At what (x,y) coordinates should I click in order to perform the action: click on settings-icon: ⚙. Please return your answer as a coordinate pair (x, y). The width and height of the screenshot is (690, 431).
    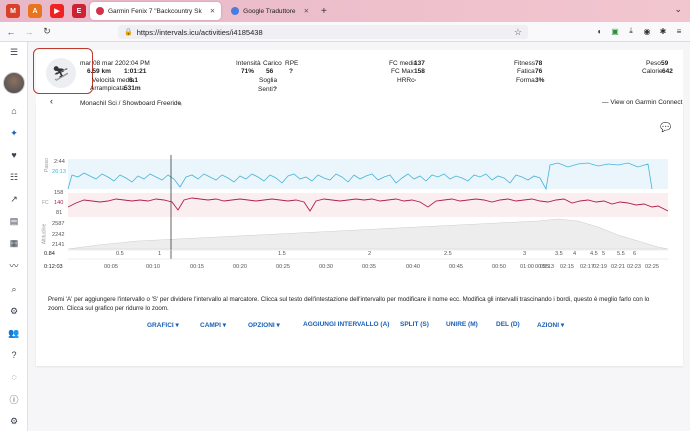
    Looking at the image, I should click on (14, 420).